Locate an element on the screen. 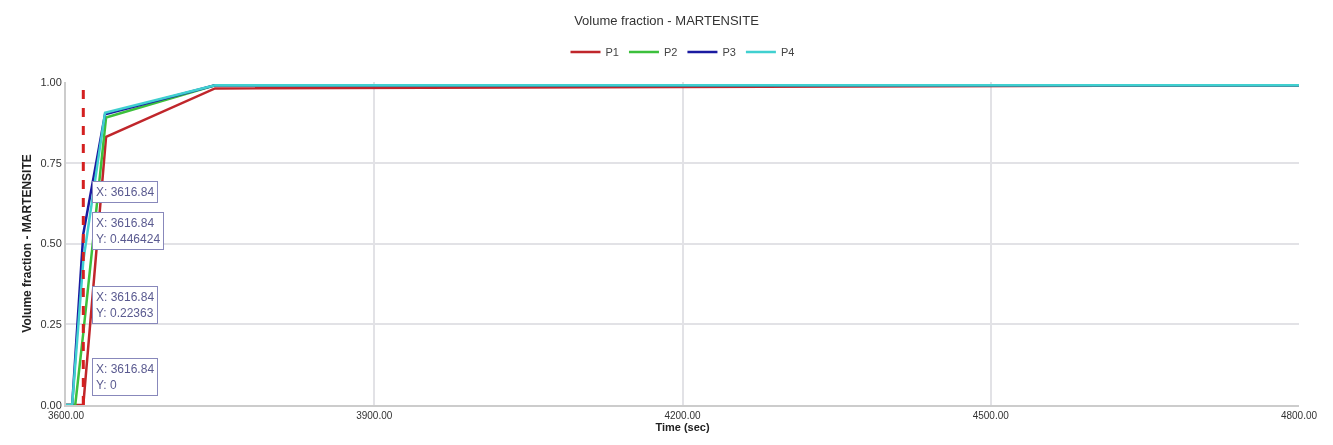 The height and width of the screenshot is (445, 1333). y-tick-label: 0.50 is located at coordinates (51, 243).